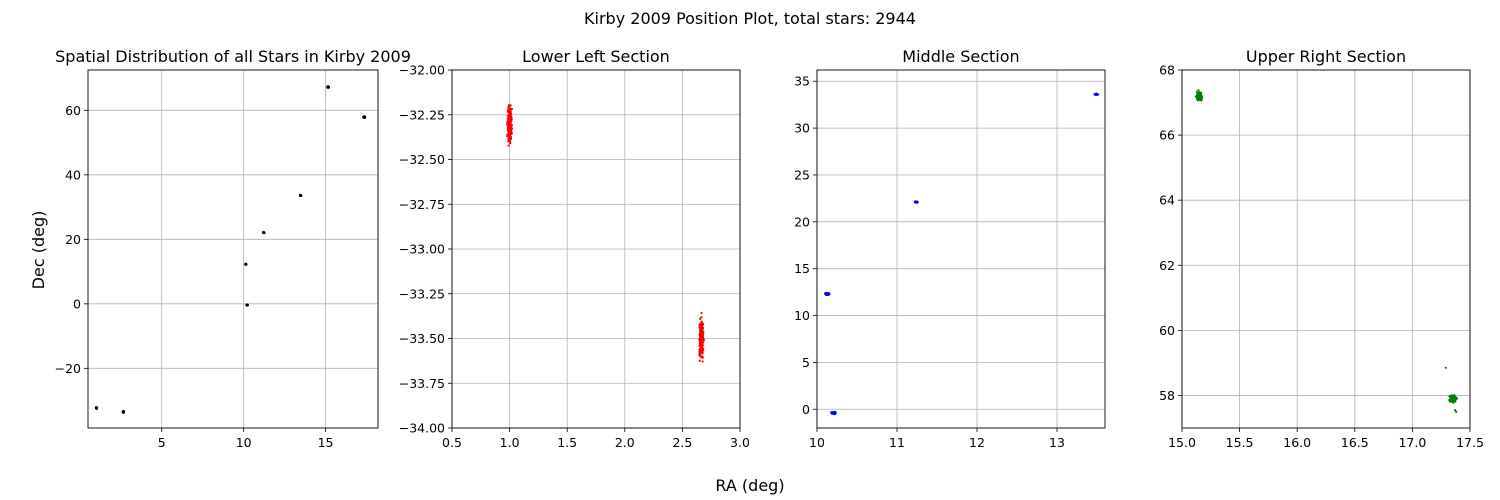  I want to click on x-tick-label: 3.0, so click(740, 442).